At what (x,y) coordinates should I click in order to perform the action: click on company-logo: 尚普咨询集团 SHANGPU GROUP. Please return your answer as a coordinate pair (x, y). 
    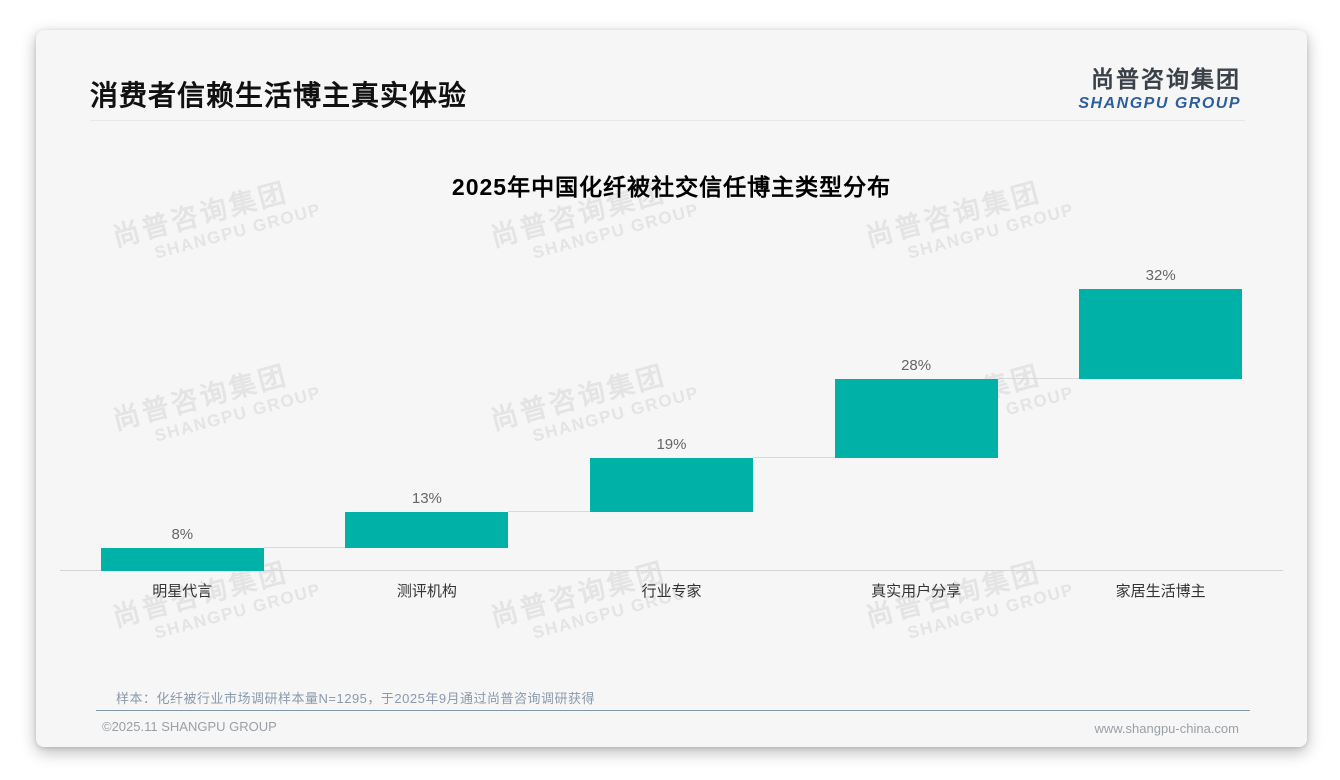
    Looking at the image, I should click on (1159, 86).